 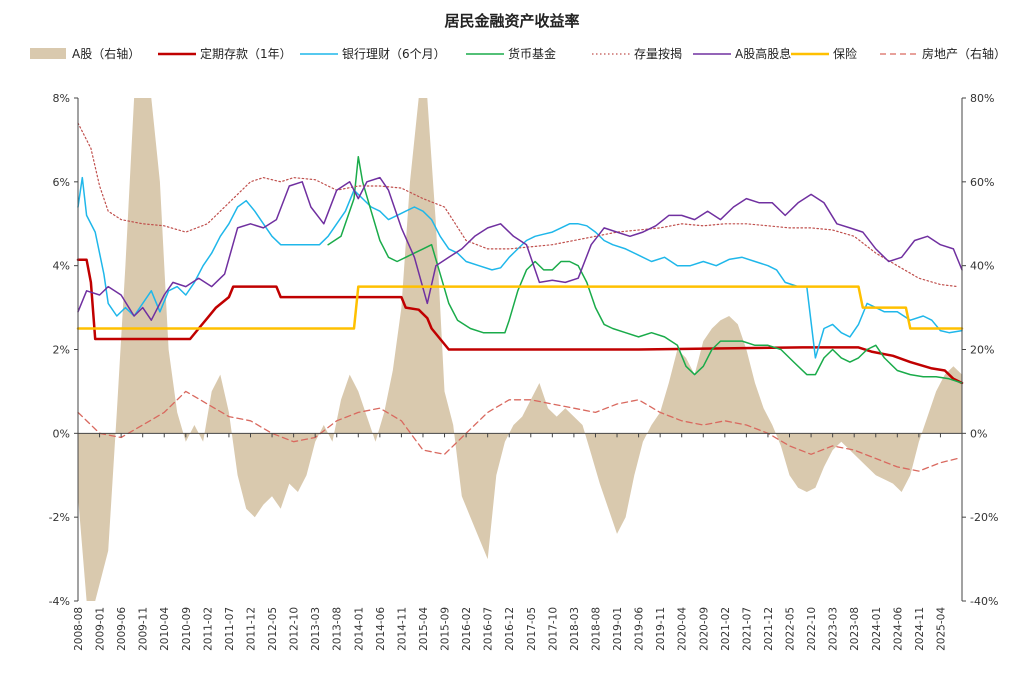 I want to click on legend-item-money-fund: 货币基金, so click(x=511, y=53).